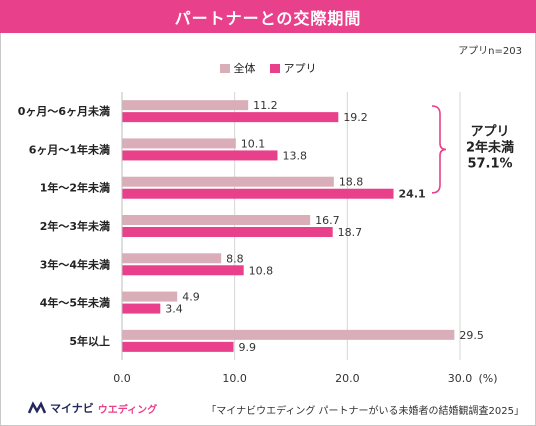  Describe the element at coordinates (261, 270) in the screenshot. I see `data-label: 10.8` at that location.